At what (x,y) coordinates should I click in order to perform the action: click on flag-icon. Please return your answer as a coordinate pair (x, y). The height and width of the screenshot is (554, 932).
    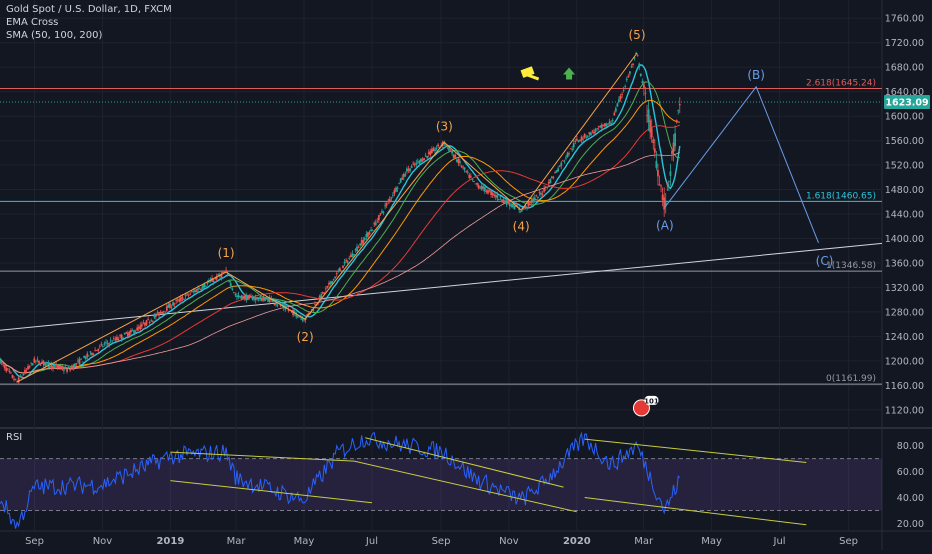
    Looking at the image, I should click on (641, 408).